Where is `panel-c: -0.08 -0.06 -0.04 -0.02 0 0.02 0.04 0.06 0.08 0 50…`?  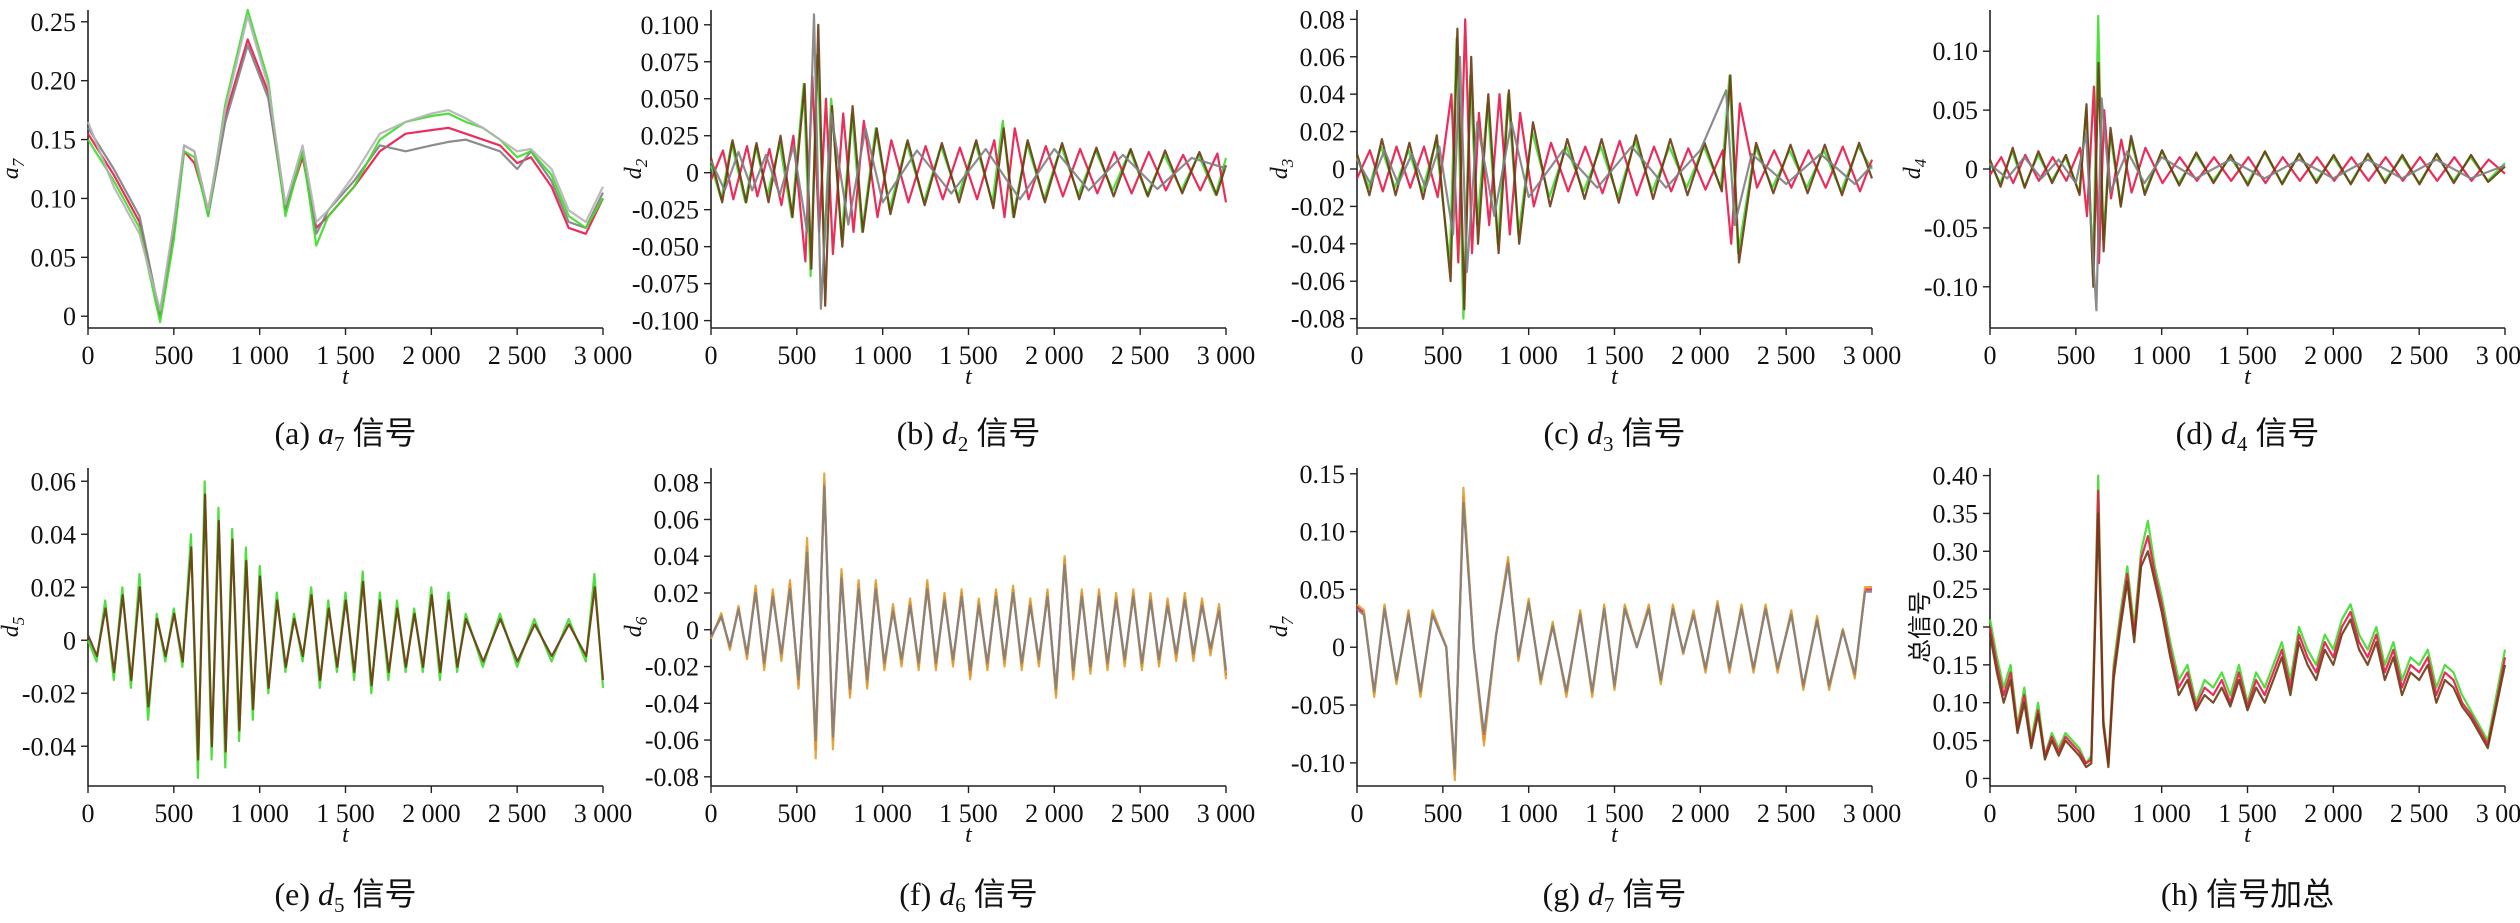
panel-c: -0.08 -0.06 -0.04 -0.02 0 0.02 0.04 0.06 0.08 0 50… is located at coordinates (1584, 230).